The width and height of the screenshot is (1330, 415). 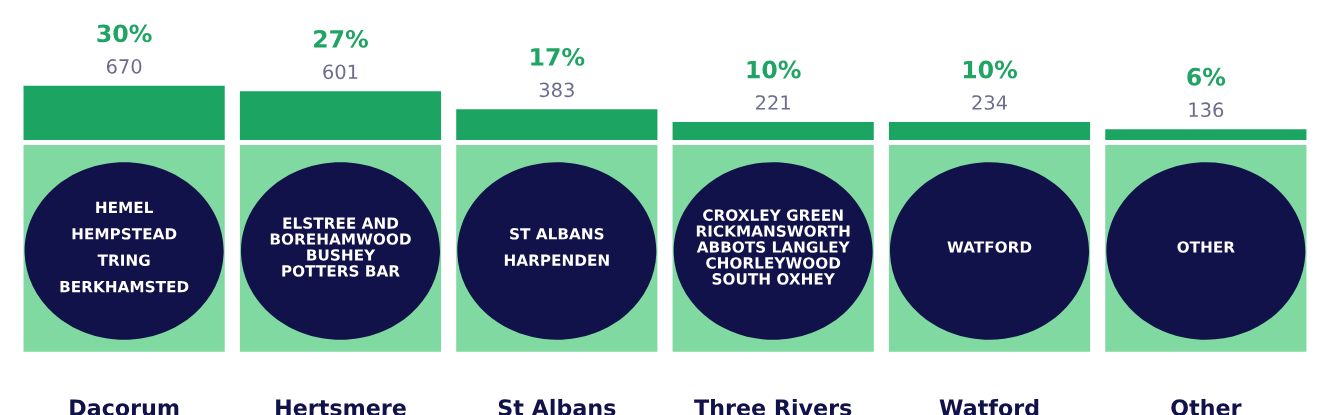 What do you see at coordinates (773, 247) in the screenshot?
I see `text: CROXLEY GREEN RICKMANSWORTH ABBOTS LANGLEY CHORLEYWOOD SOUTH OXHEY` at bounding box center [773, 247].